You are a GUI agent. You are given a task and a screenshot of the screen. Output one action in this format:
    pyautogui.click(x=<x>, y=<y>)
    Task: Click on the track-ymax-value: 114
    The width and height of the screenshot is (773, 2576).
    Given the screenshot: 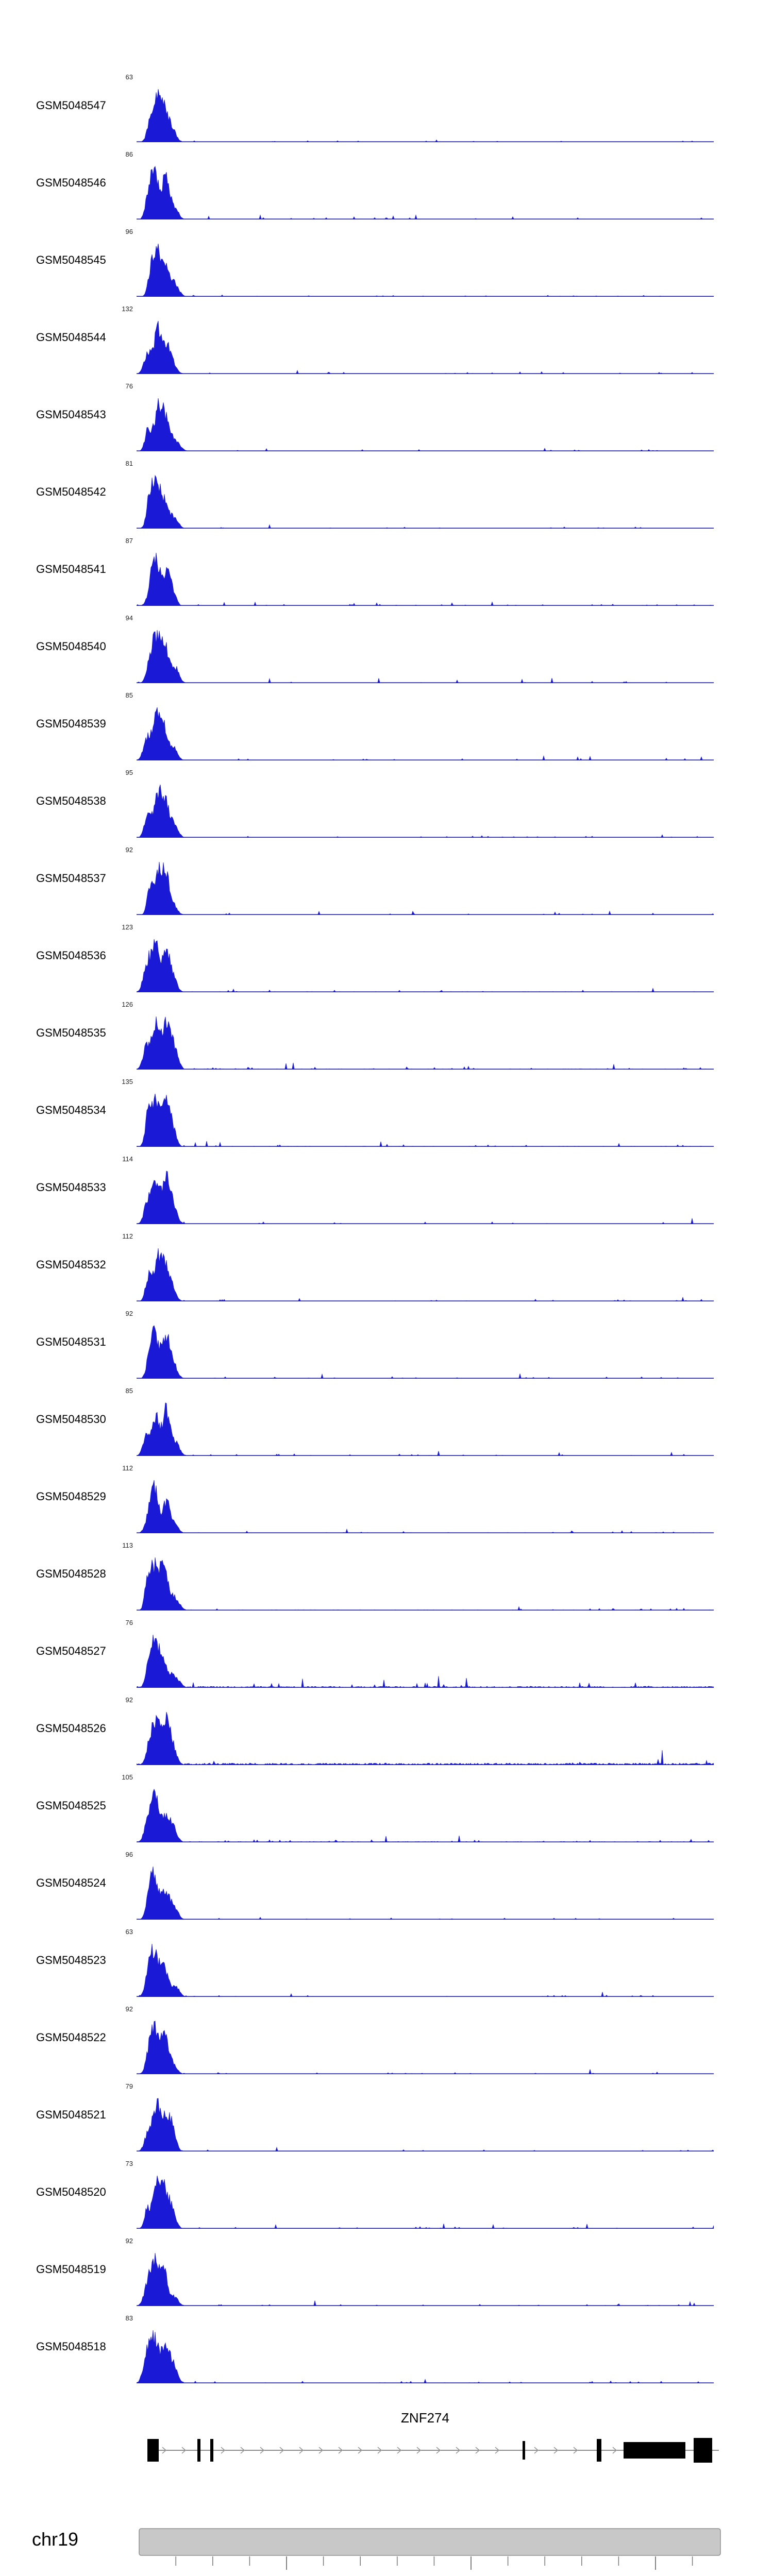 What is the action you would take?
    pyautogui.click(x=127, y=1159)
    